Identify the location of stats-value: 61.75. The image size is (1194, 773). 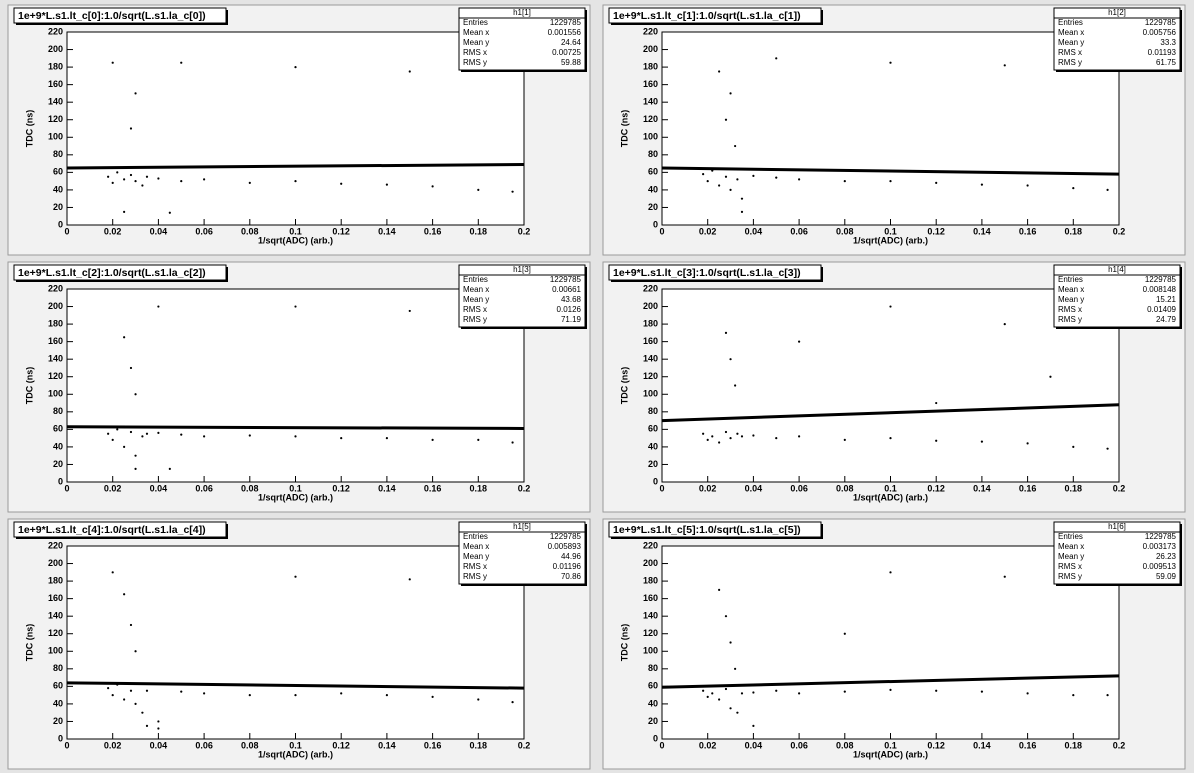
(1166, 62).